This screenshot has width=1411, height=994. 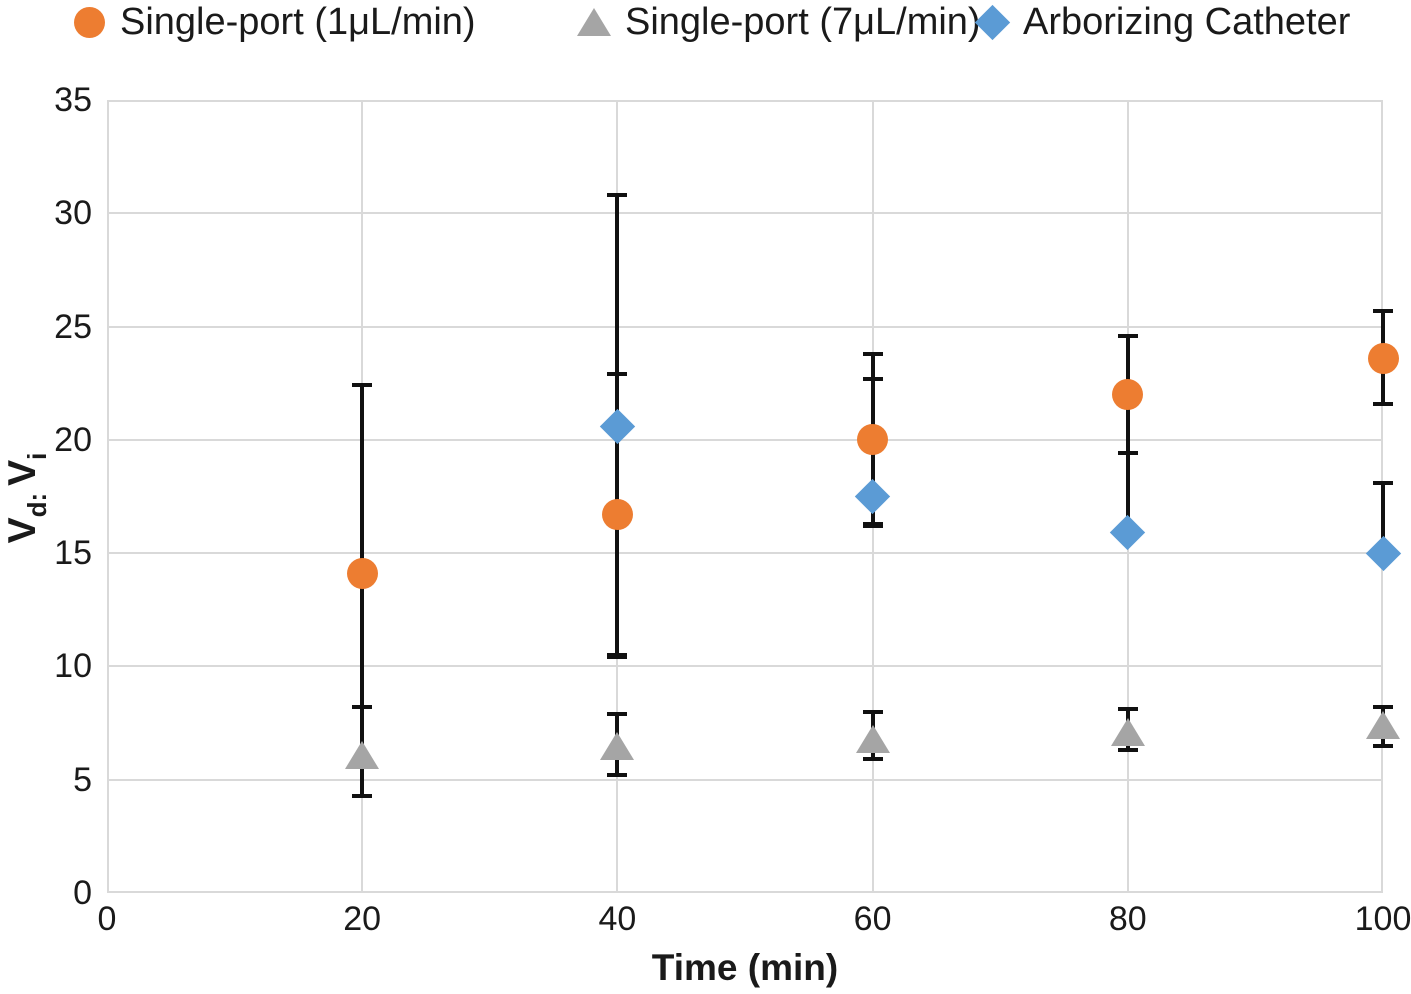 I want to click on x-tick-label-40: 40, so click(x=617, y=919).